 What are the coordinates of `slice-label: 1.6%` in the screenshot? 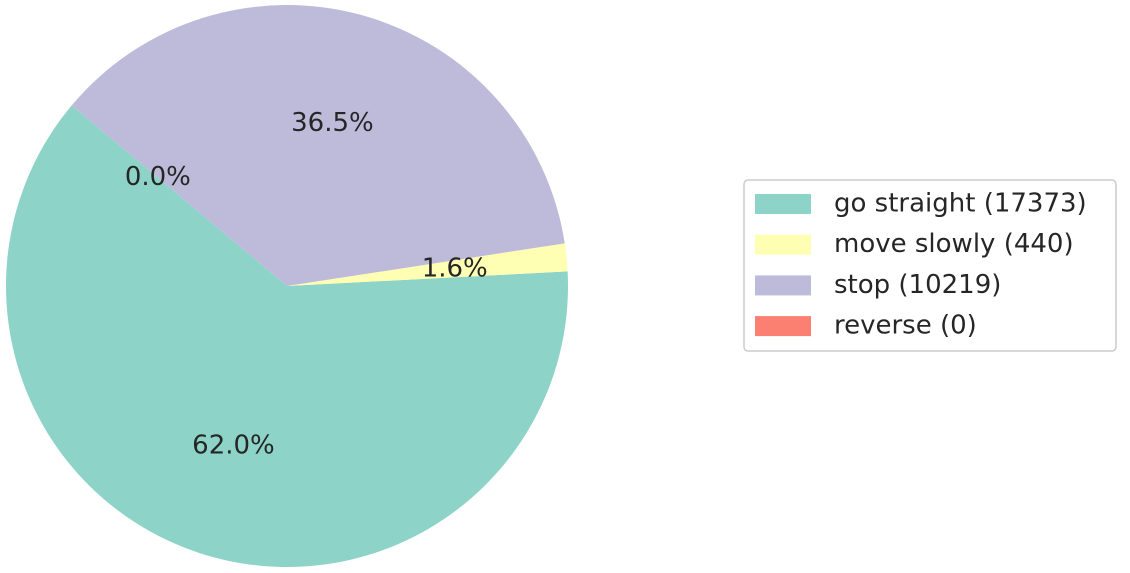 It's located at (455, 268).